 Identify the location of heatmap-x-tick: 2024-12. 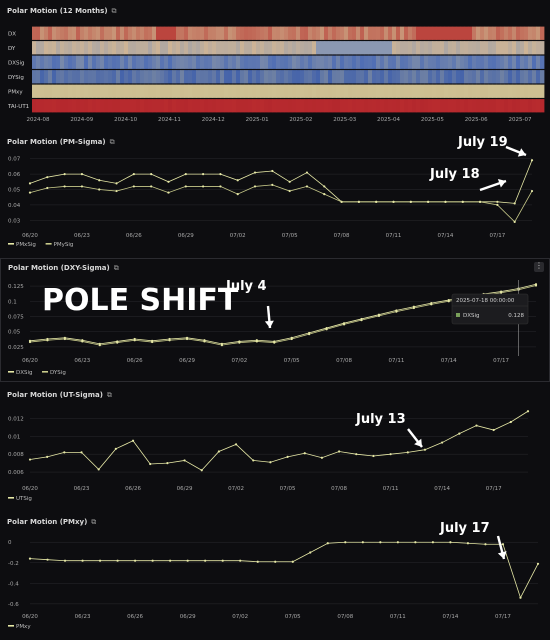
(213, 120).